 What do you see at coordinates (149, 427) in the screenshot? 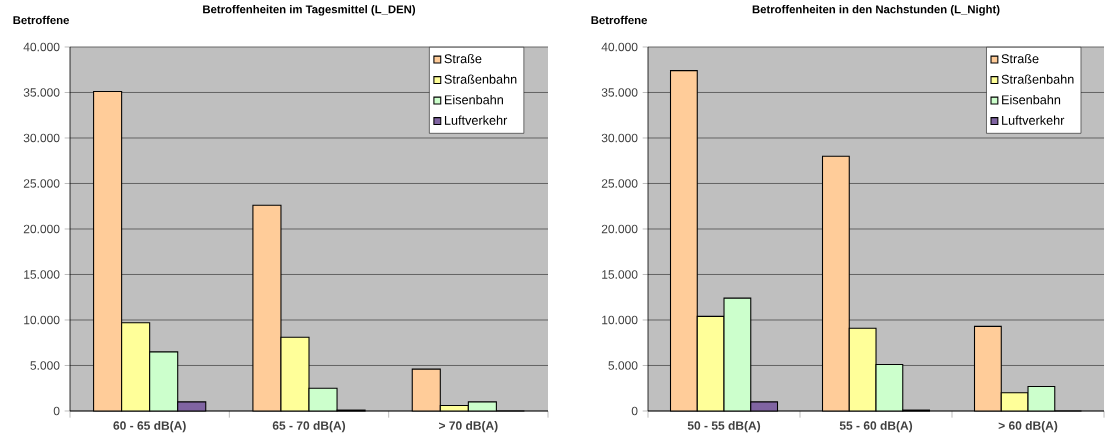
I see `x-tick-label: 60 - 65 dB(A)` at bounding box center [149, 427].